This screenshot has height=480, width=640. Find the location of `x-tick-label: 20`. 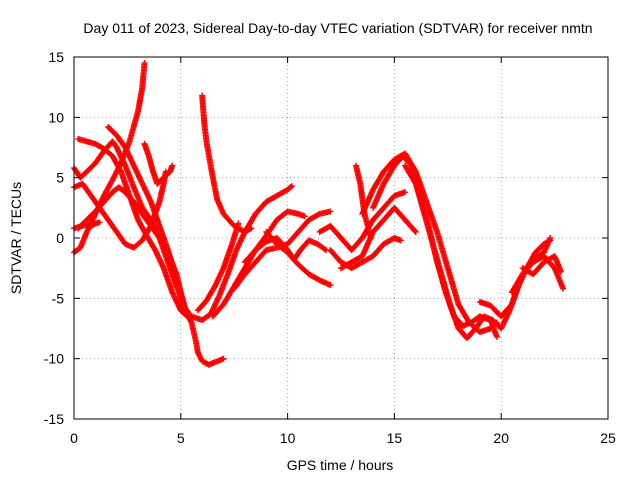

x-tick-label: 20 is located at coordinates (501, 438).